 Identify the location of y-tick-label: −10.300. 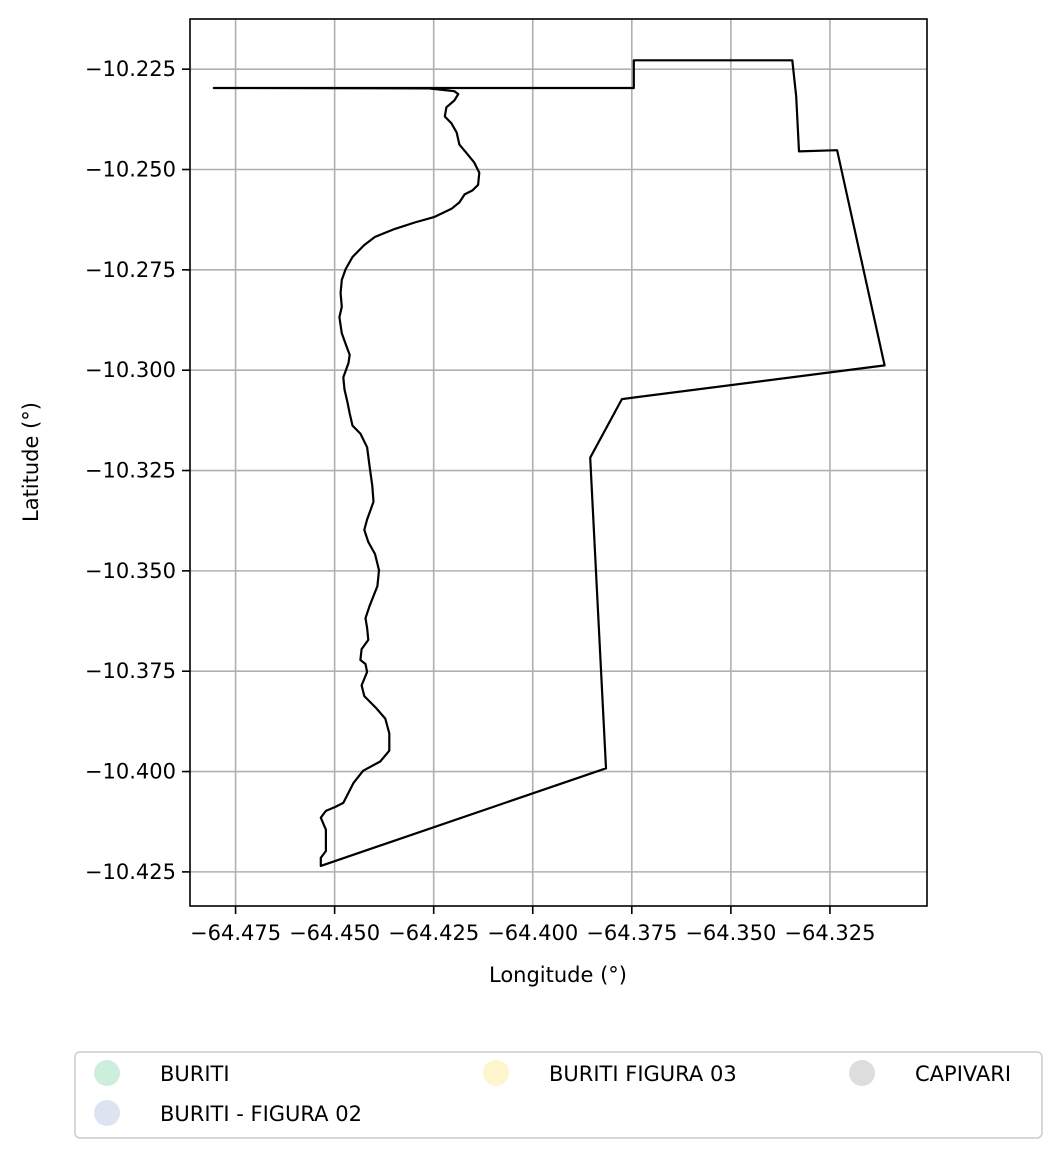
(130, 370).